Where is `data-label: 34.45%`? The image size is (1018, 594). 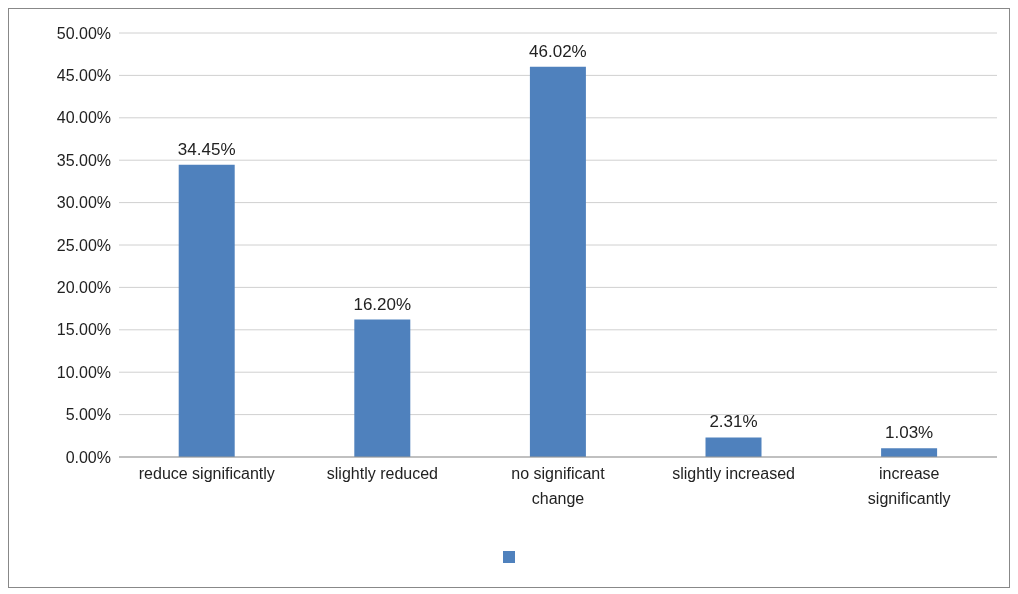
data-label: 34.45% is located at coordinates (206, 149).